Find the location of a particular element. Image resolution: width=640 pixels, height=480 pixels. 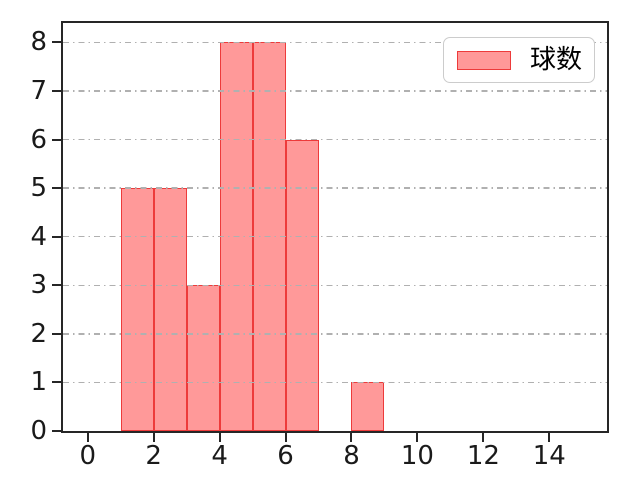

x-tick-label: 6 is located at coordinates (285, 456).